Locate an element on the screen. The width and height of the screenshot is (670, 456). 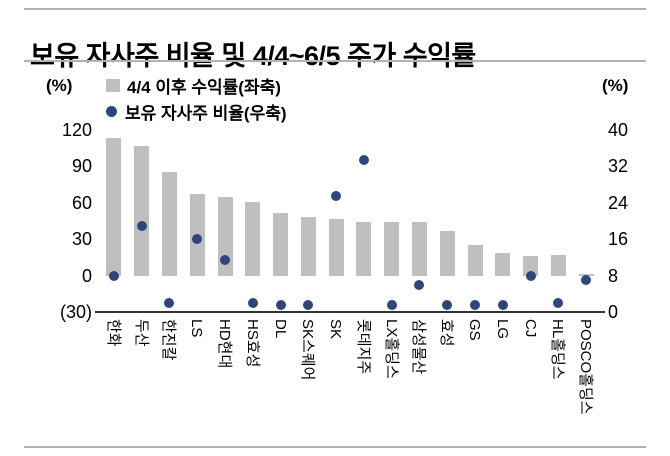
x-axis-label: HL홀딩스 is located at coordinates (558, 349).